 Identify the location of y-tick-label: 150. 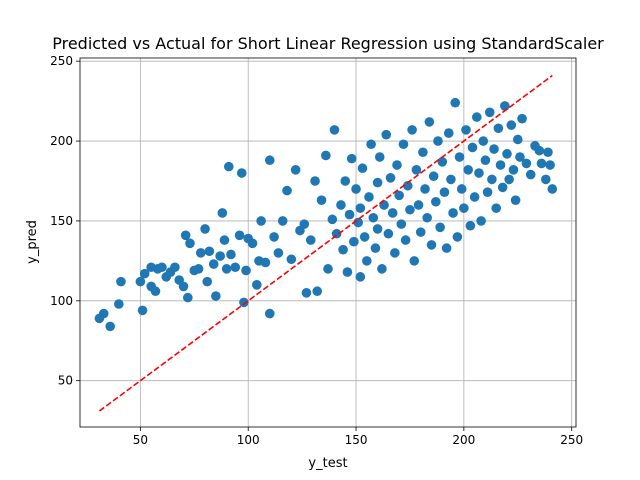
(61, 221).